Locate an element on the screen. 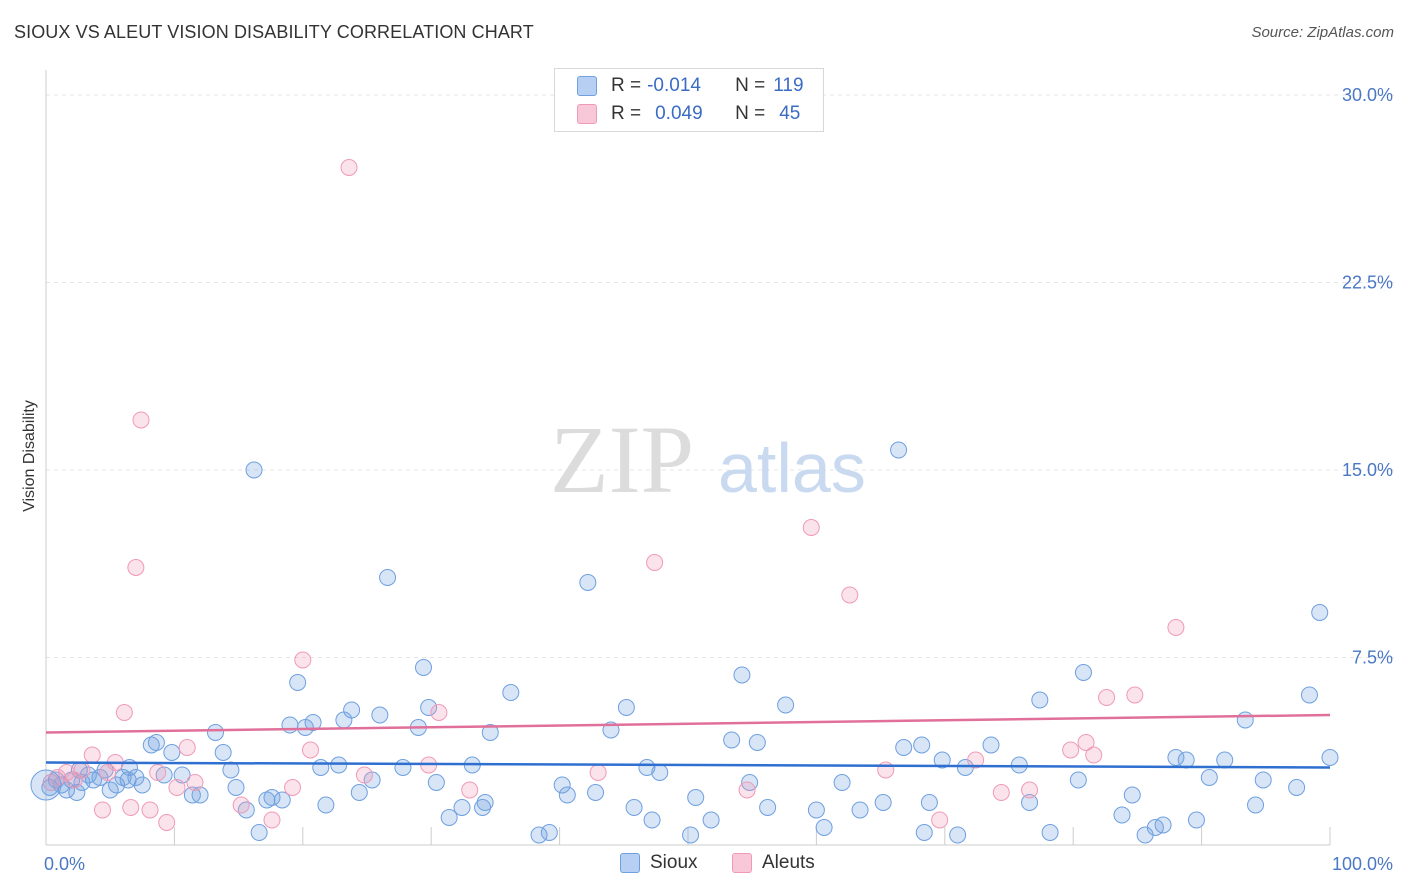  watermark: ZIP atlas is located at coordinates (708, 459).